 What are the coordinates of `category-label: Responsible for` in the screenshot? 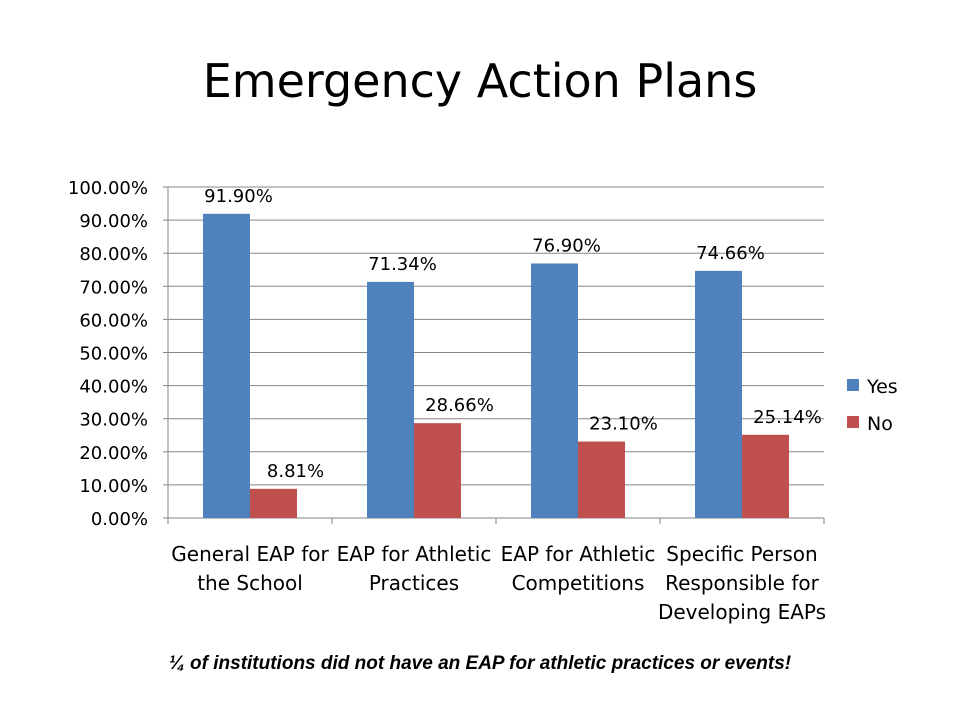 It's located at (742, 583).